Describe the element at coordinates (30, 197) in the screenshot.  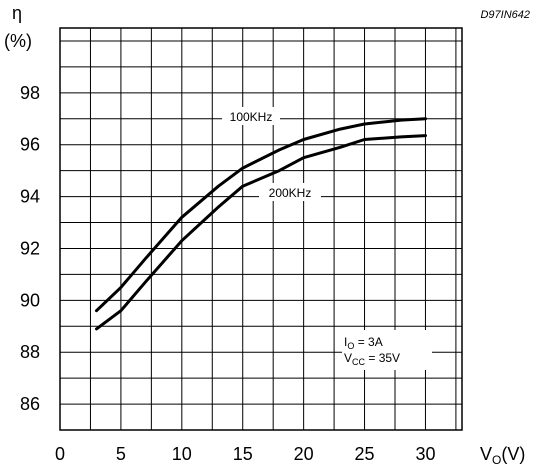
I see `y-tick-label: 94` at that location.